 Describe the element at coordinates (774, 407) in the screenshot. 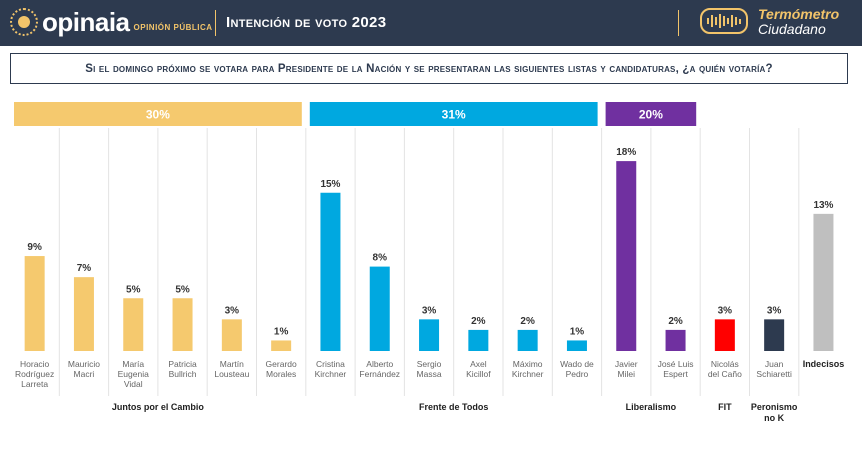

I see `group-name-label: Peronismo` at that location.